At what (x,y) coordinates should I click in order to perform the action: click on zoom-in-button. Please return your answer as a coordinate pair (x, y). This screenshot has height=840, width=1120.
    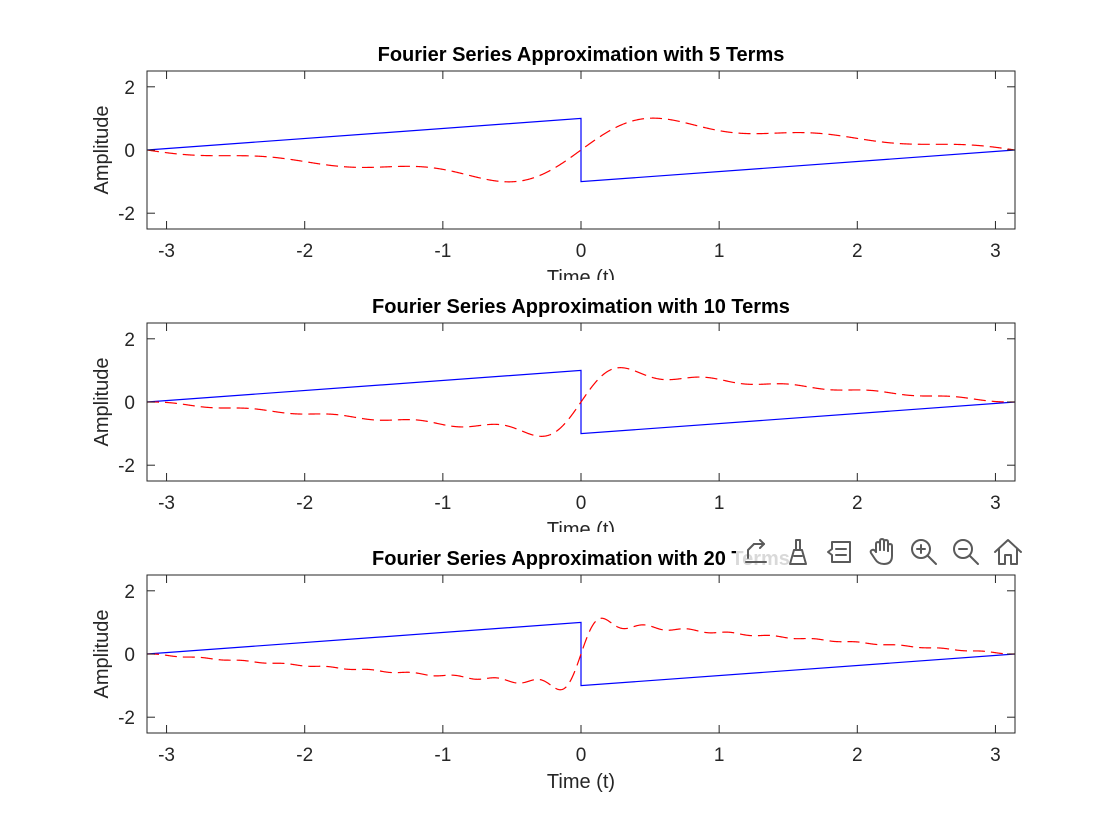
    Looking at the image, I should click on (924, 552).